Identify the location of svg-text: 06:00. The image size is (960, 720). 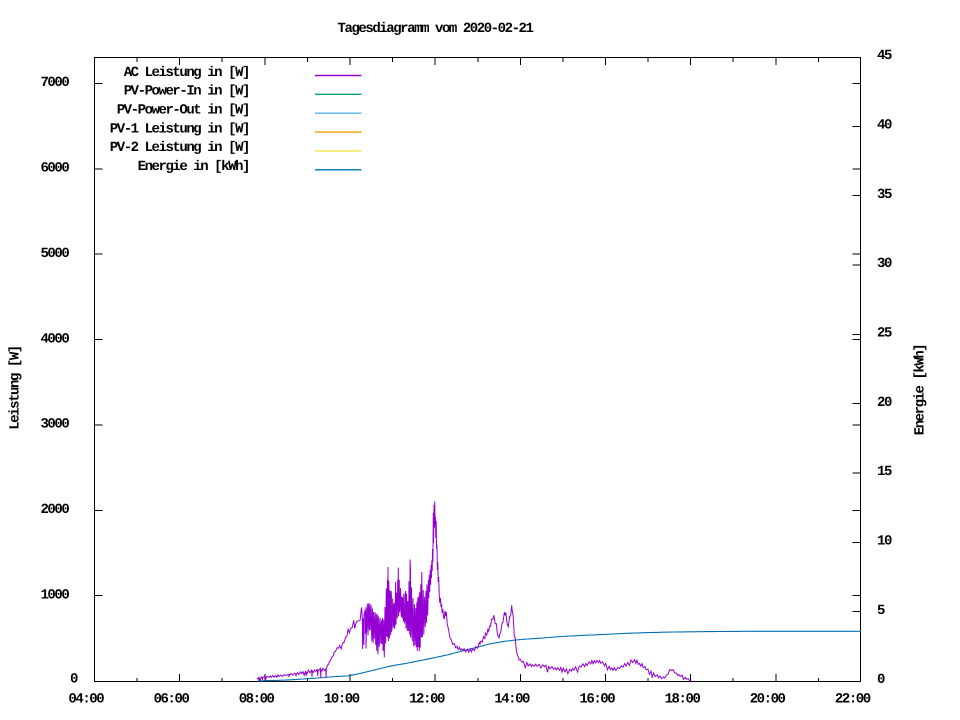
(172, 700).